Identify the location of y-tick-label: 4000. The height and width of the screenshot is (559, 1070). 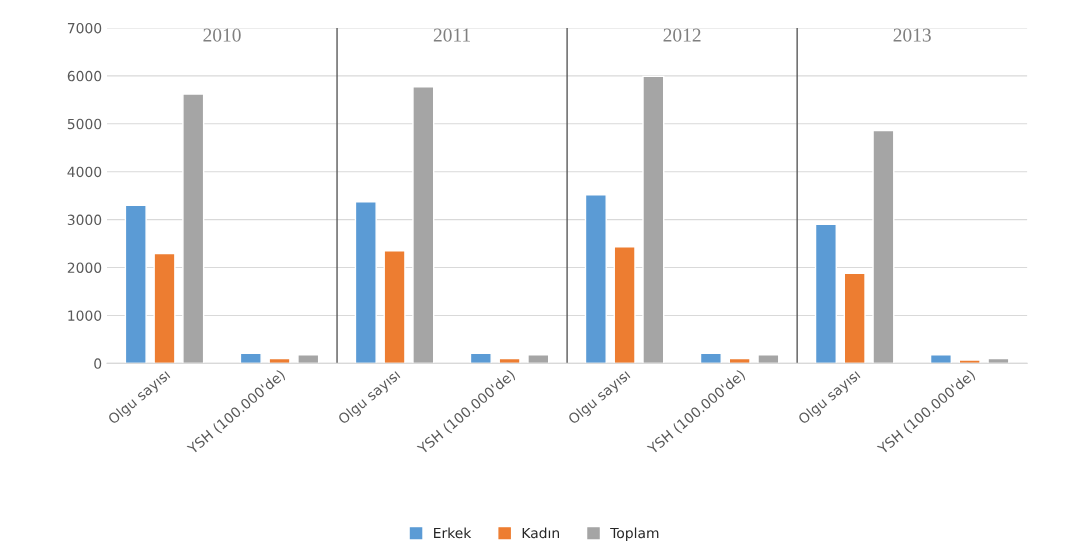
(84, 172).